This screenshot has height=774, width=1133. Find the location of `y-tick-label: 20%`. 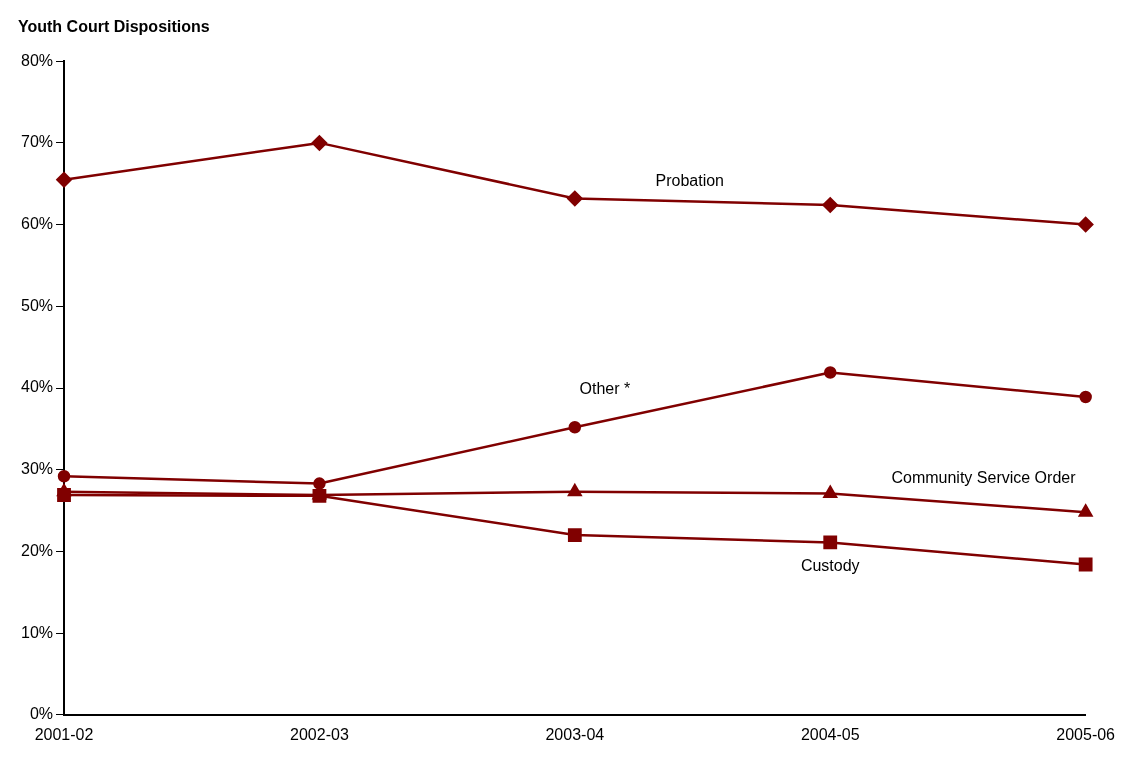

y-tick-label: 20% is located at coordinates (37, 550).